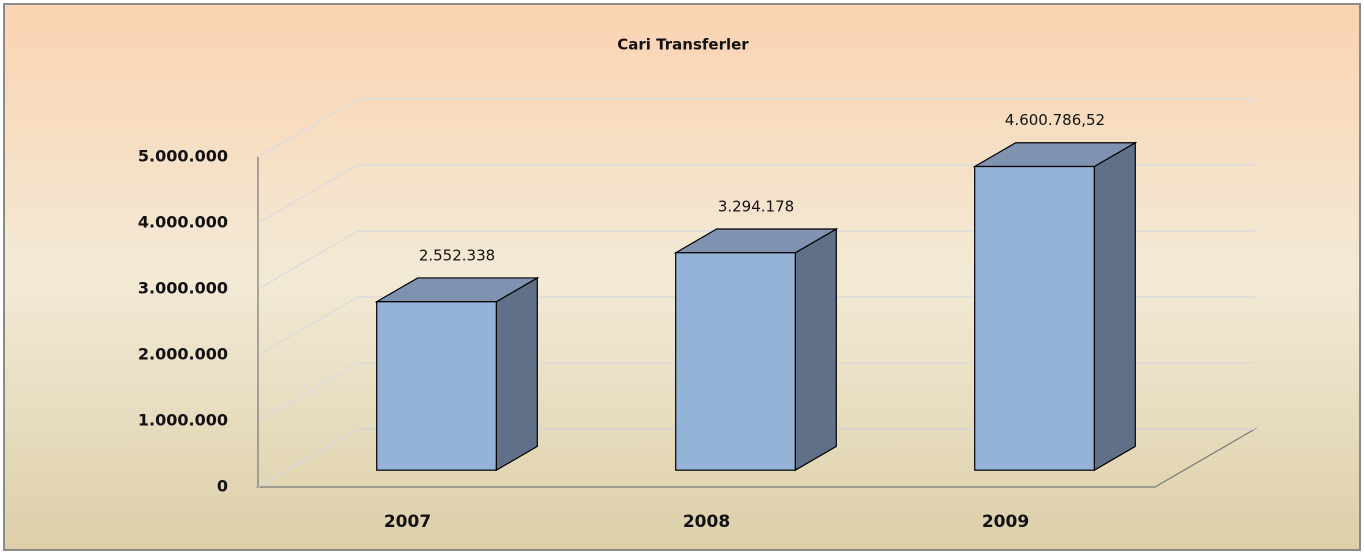 This screenshot has width=1364, height=554. I want to click on y-tick-label: 0, so click(222, 486).